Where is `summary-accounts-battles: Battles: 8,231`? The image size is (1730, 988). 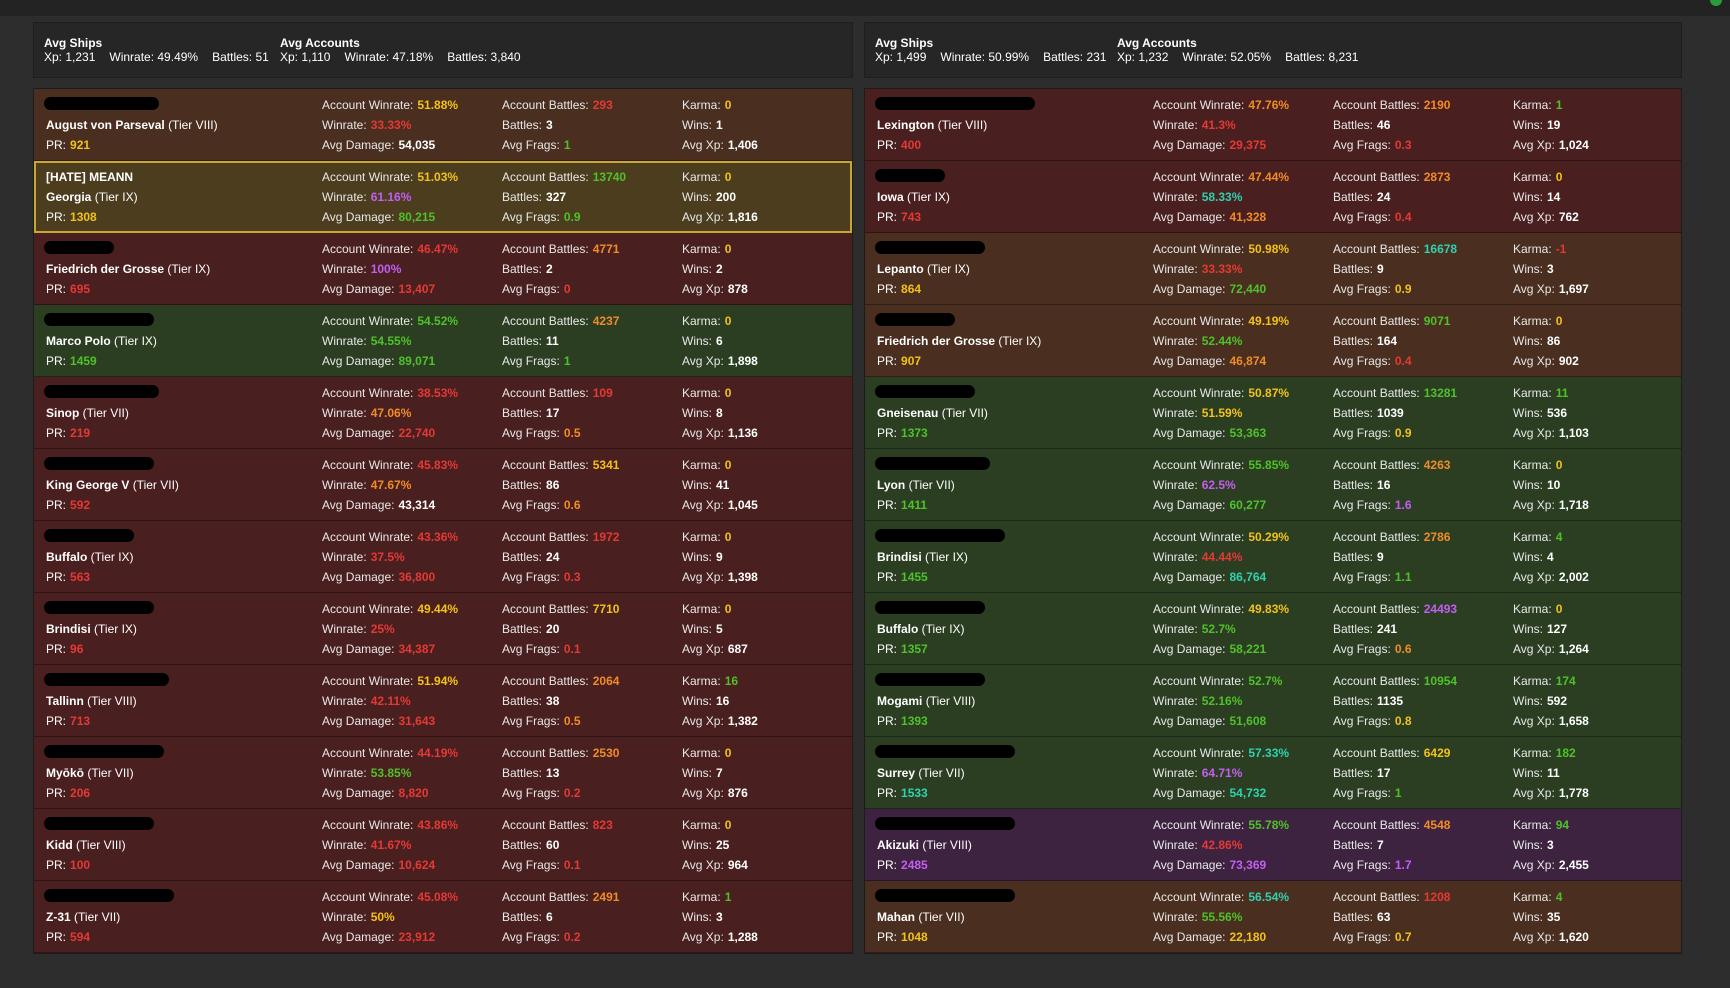 summary-accounts-battles: Battles: 8,231 is located at coordinates (1322, 57).